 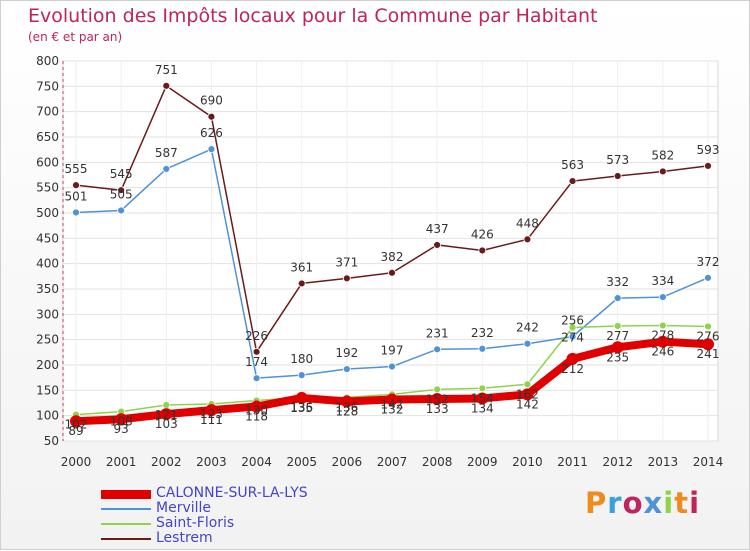 What do you see at coordinates (662, 155) in the screenshot?
I see `data-label: 582` at bounding box center [662, 155].